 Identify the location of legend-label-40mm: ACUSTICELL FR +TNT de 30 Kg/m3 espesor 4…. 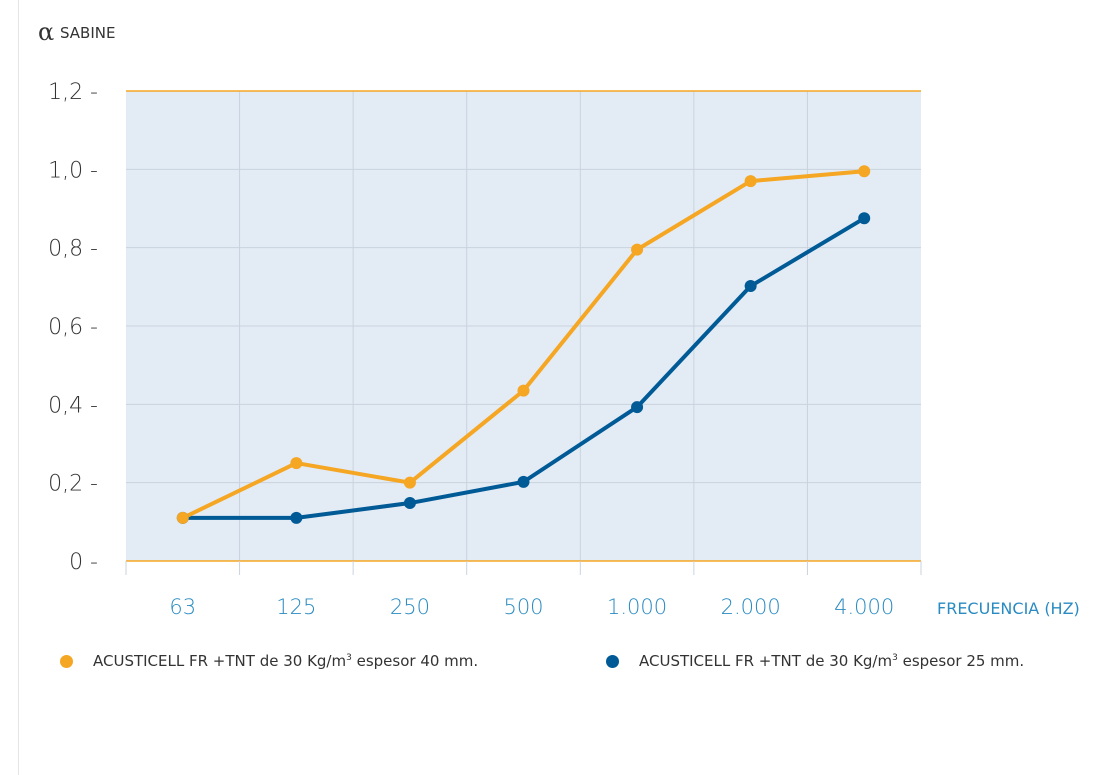
(286, 661).